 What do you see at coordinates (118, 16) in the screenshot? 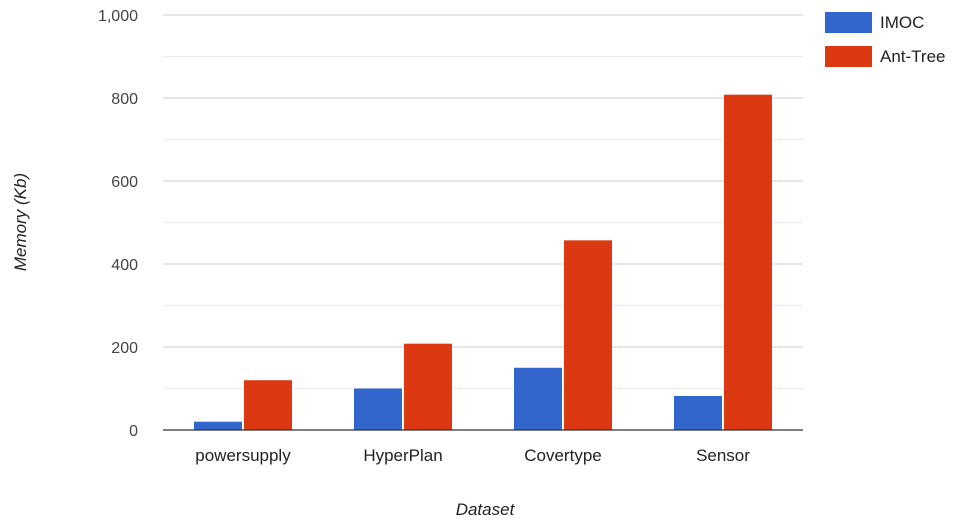
I see `y-tick-label: 1,000` at bounding box center [118, 16].